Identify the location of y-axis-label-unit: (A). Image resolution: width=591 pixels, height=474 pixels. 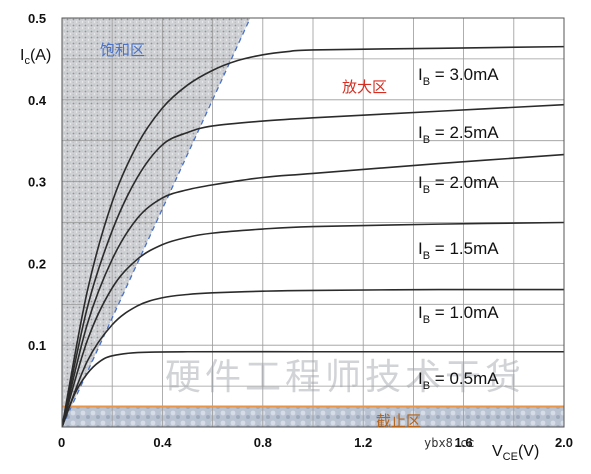
(40, 55).